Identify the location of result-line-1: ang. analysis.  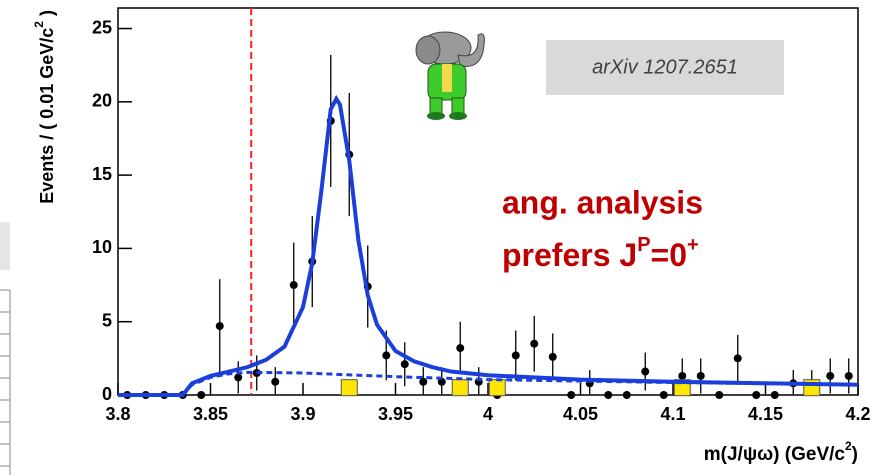
(602, 202).